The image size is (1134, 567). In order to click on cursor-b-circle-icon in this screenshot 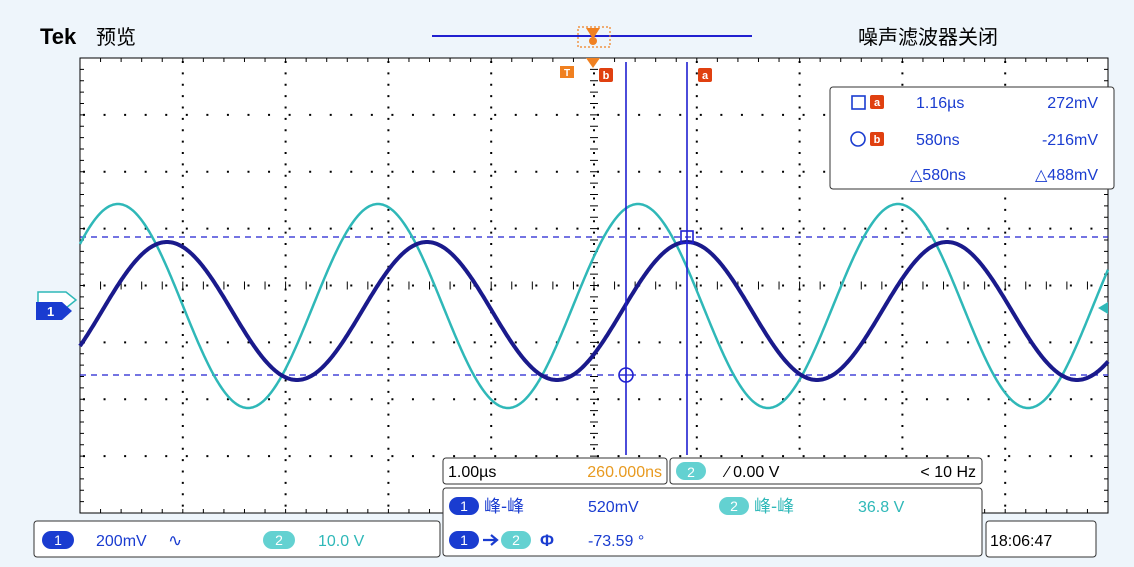, I will do `click(858, 139)`.